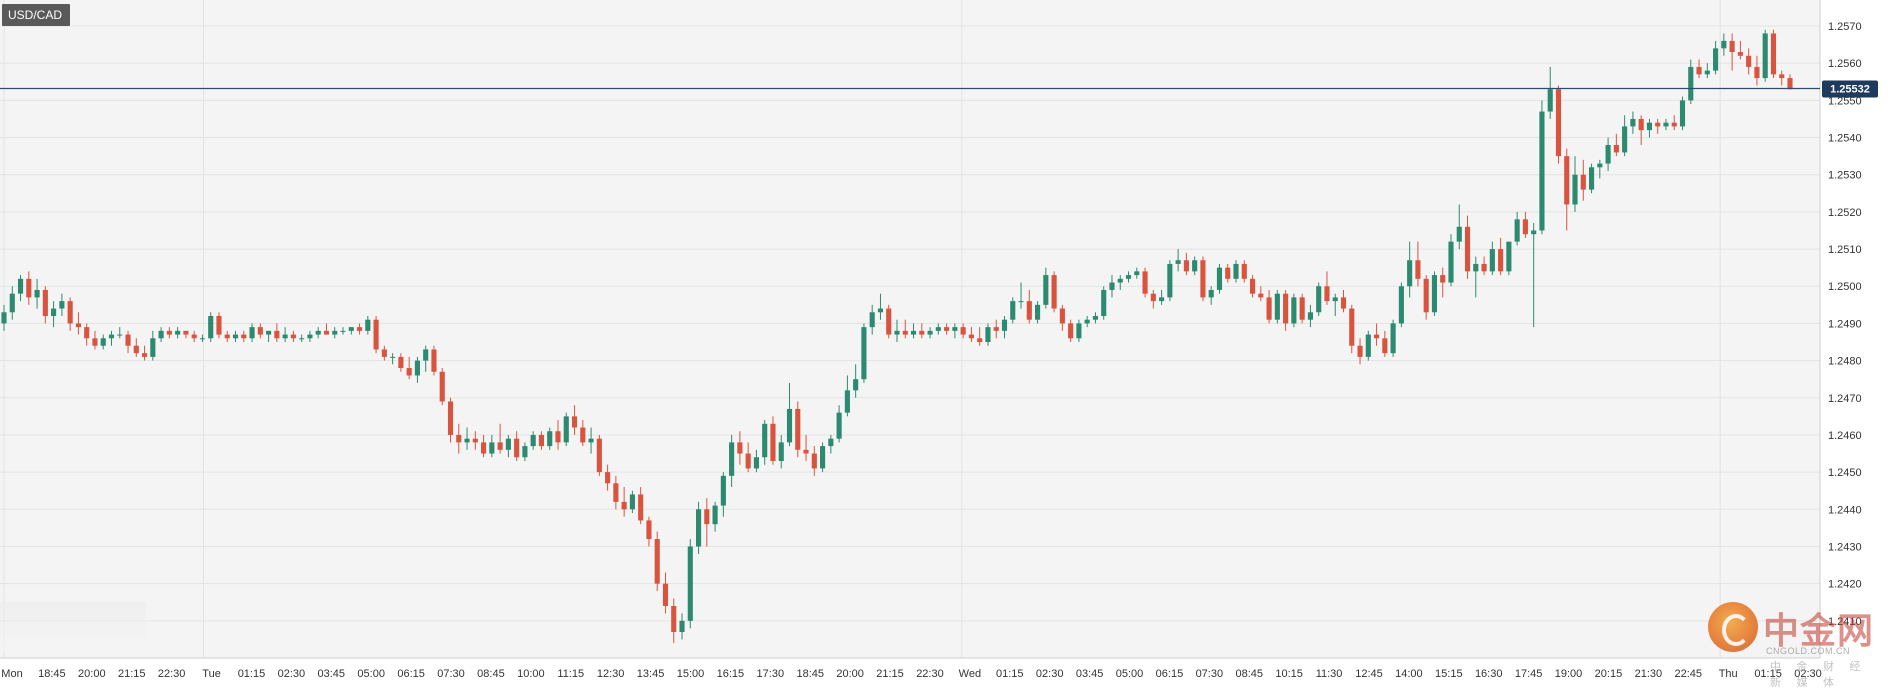 The height and width of the screenshot is (690, 1892). I want to click on x-tick-label: 13:45, so click(651, 674).